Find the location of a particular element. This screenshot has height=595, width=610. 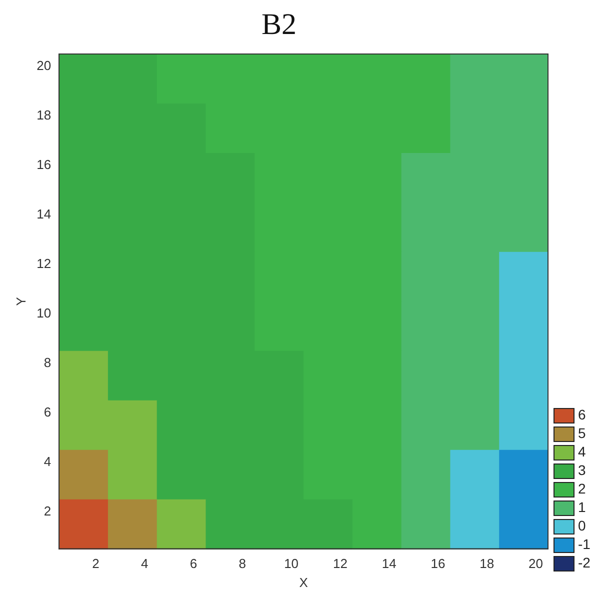

y-tick-label: 2 is located at coordinates (48, 510).